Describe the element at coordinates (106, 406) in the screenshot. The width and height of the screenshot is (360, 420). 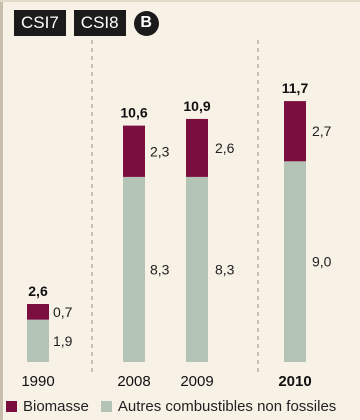
I see `legend-swatch-autres` at that location.